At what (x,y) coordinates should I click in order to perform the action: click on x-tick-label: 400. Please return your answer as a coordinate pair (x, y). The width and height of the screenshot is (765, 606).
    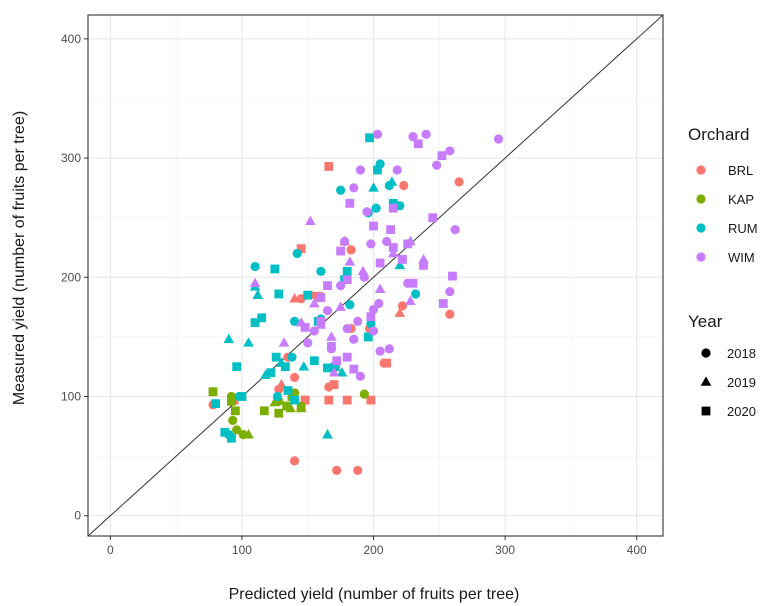
    Looking at the image, I should click on (637, 550).